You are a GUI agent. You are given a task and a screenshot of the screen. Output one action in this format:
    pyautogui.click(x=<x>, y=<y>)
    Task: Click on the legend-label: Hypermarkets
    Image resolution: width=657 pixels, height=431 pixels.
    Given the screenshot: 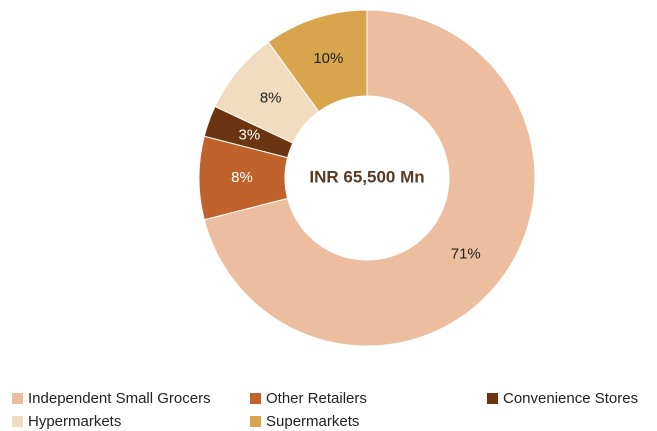 What is the action you would take?
    pyautogui.click(x=74, y=421)
    